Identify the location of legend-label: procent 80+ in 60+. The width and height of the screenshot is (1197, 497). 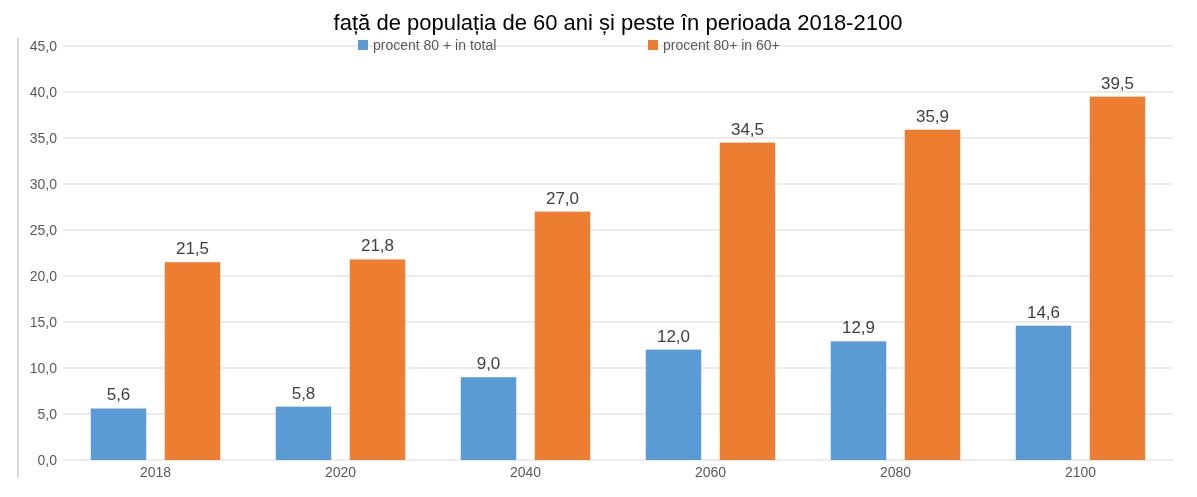
(721, 45).